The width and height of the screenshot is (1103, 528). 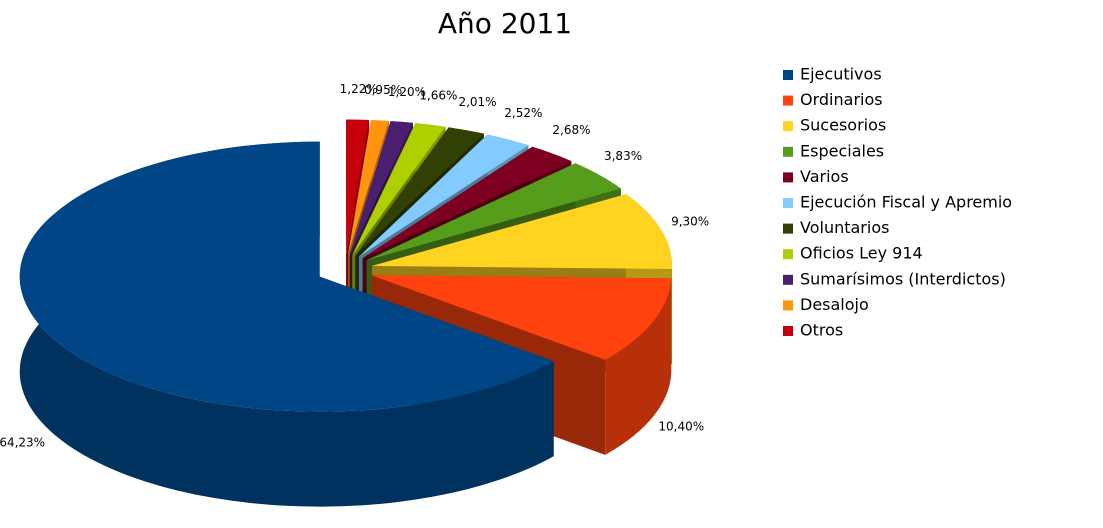 I want to click on data-label: 0,95%, so click(x=383, y=90).